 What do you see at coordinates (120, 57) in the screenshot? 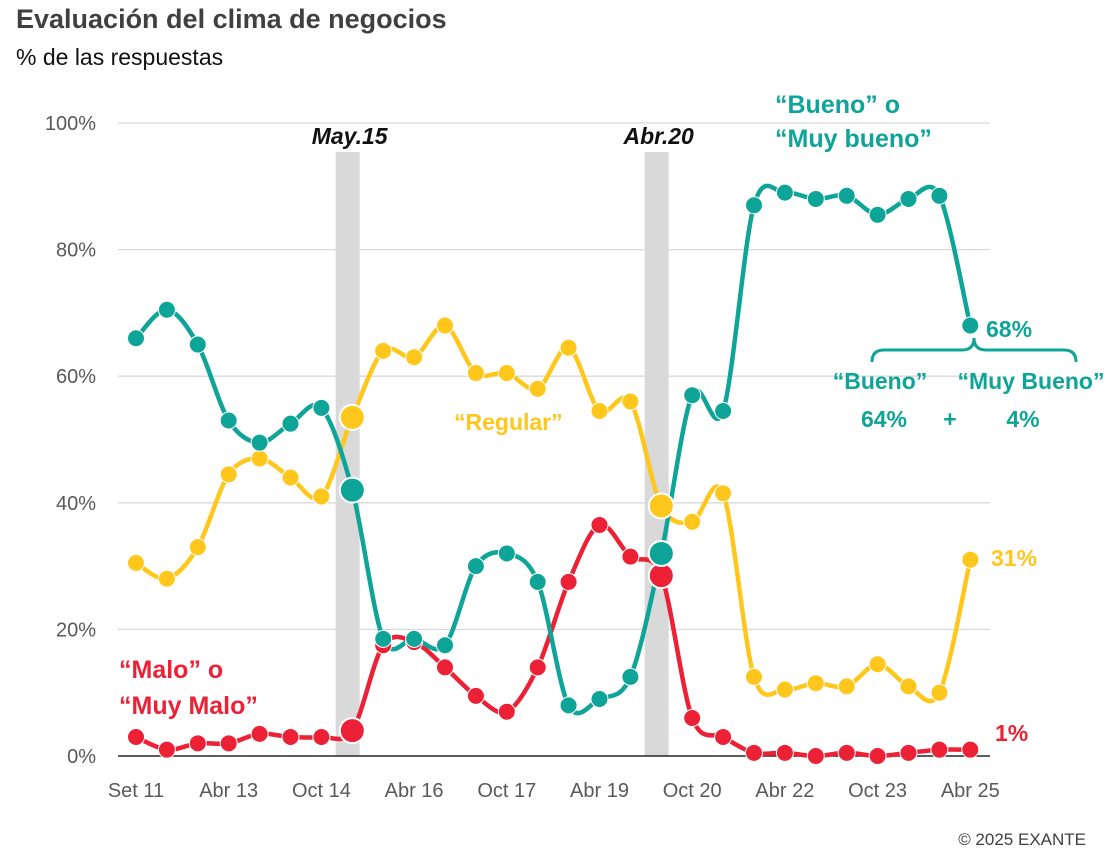
I see `chart-subtitle: % de las respuestas` at bounding box center [120, 57].